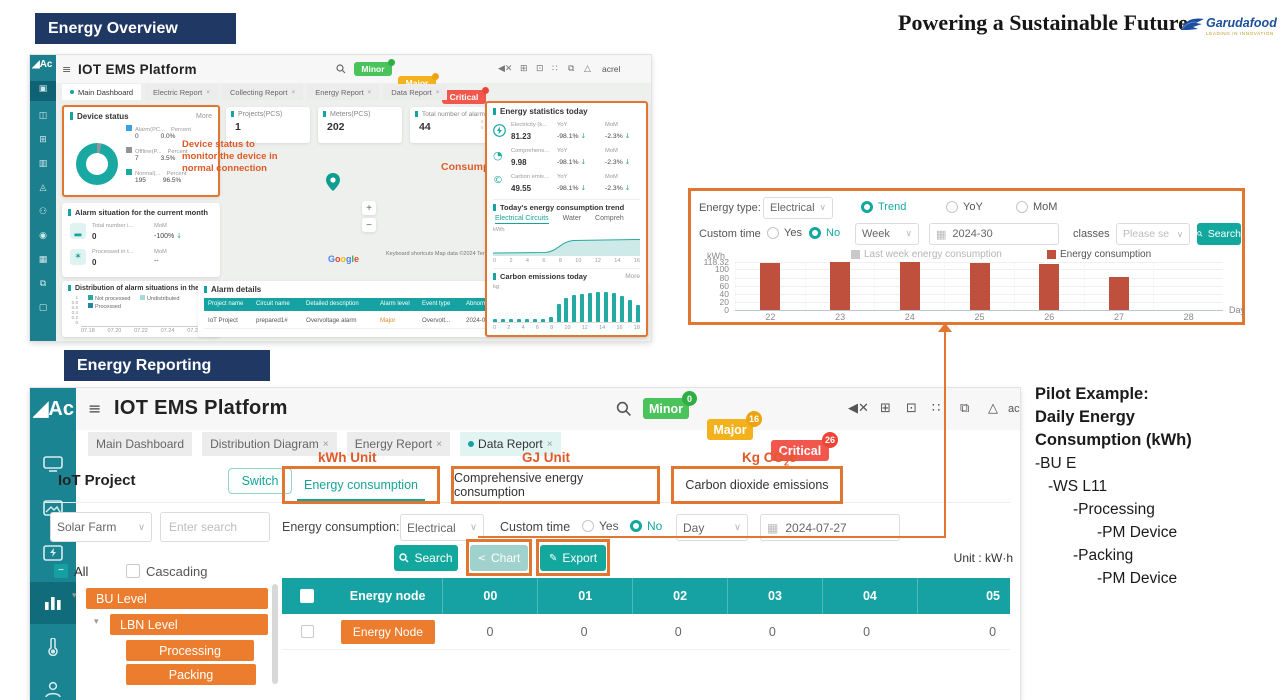 This screenshot has height=700, width=1286. What do you see at coordinates (964, 207) in the screenshot?
I see `radio-yoy: YoY` at bounding box center [964, 207].